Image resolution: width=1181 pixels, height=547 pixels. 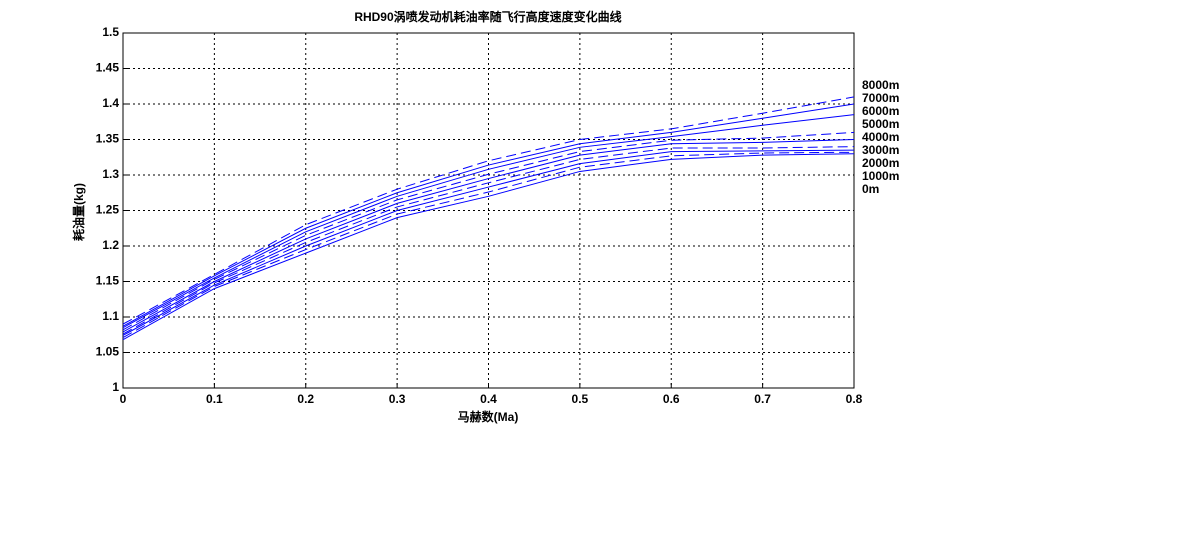 What do you see at coordinates (487, 16) in the screenshot?
I see `chart-title: RHD90涡喷发动机耗油率随飞行高度速度变化曲线` at bounding box center [487, 16].